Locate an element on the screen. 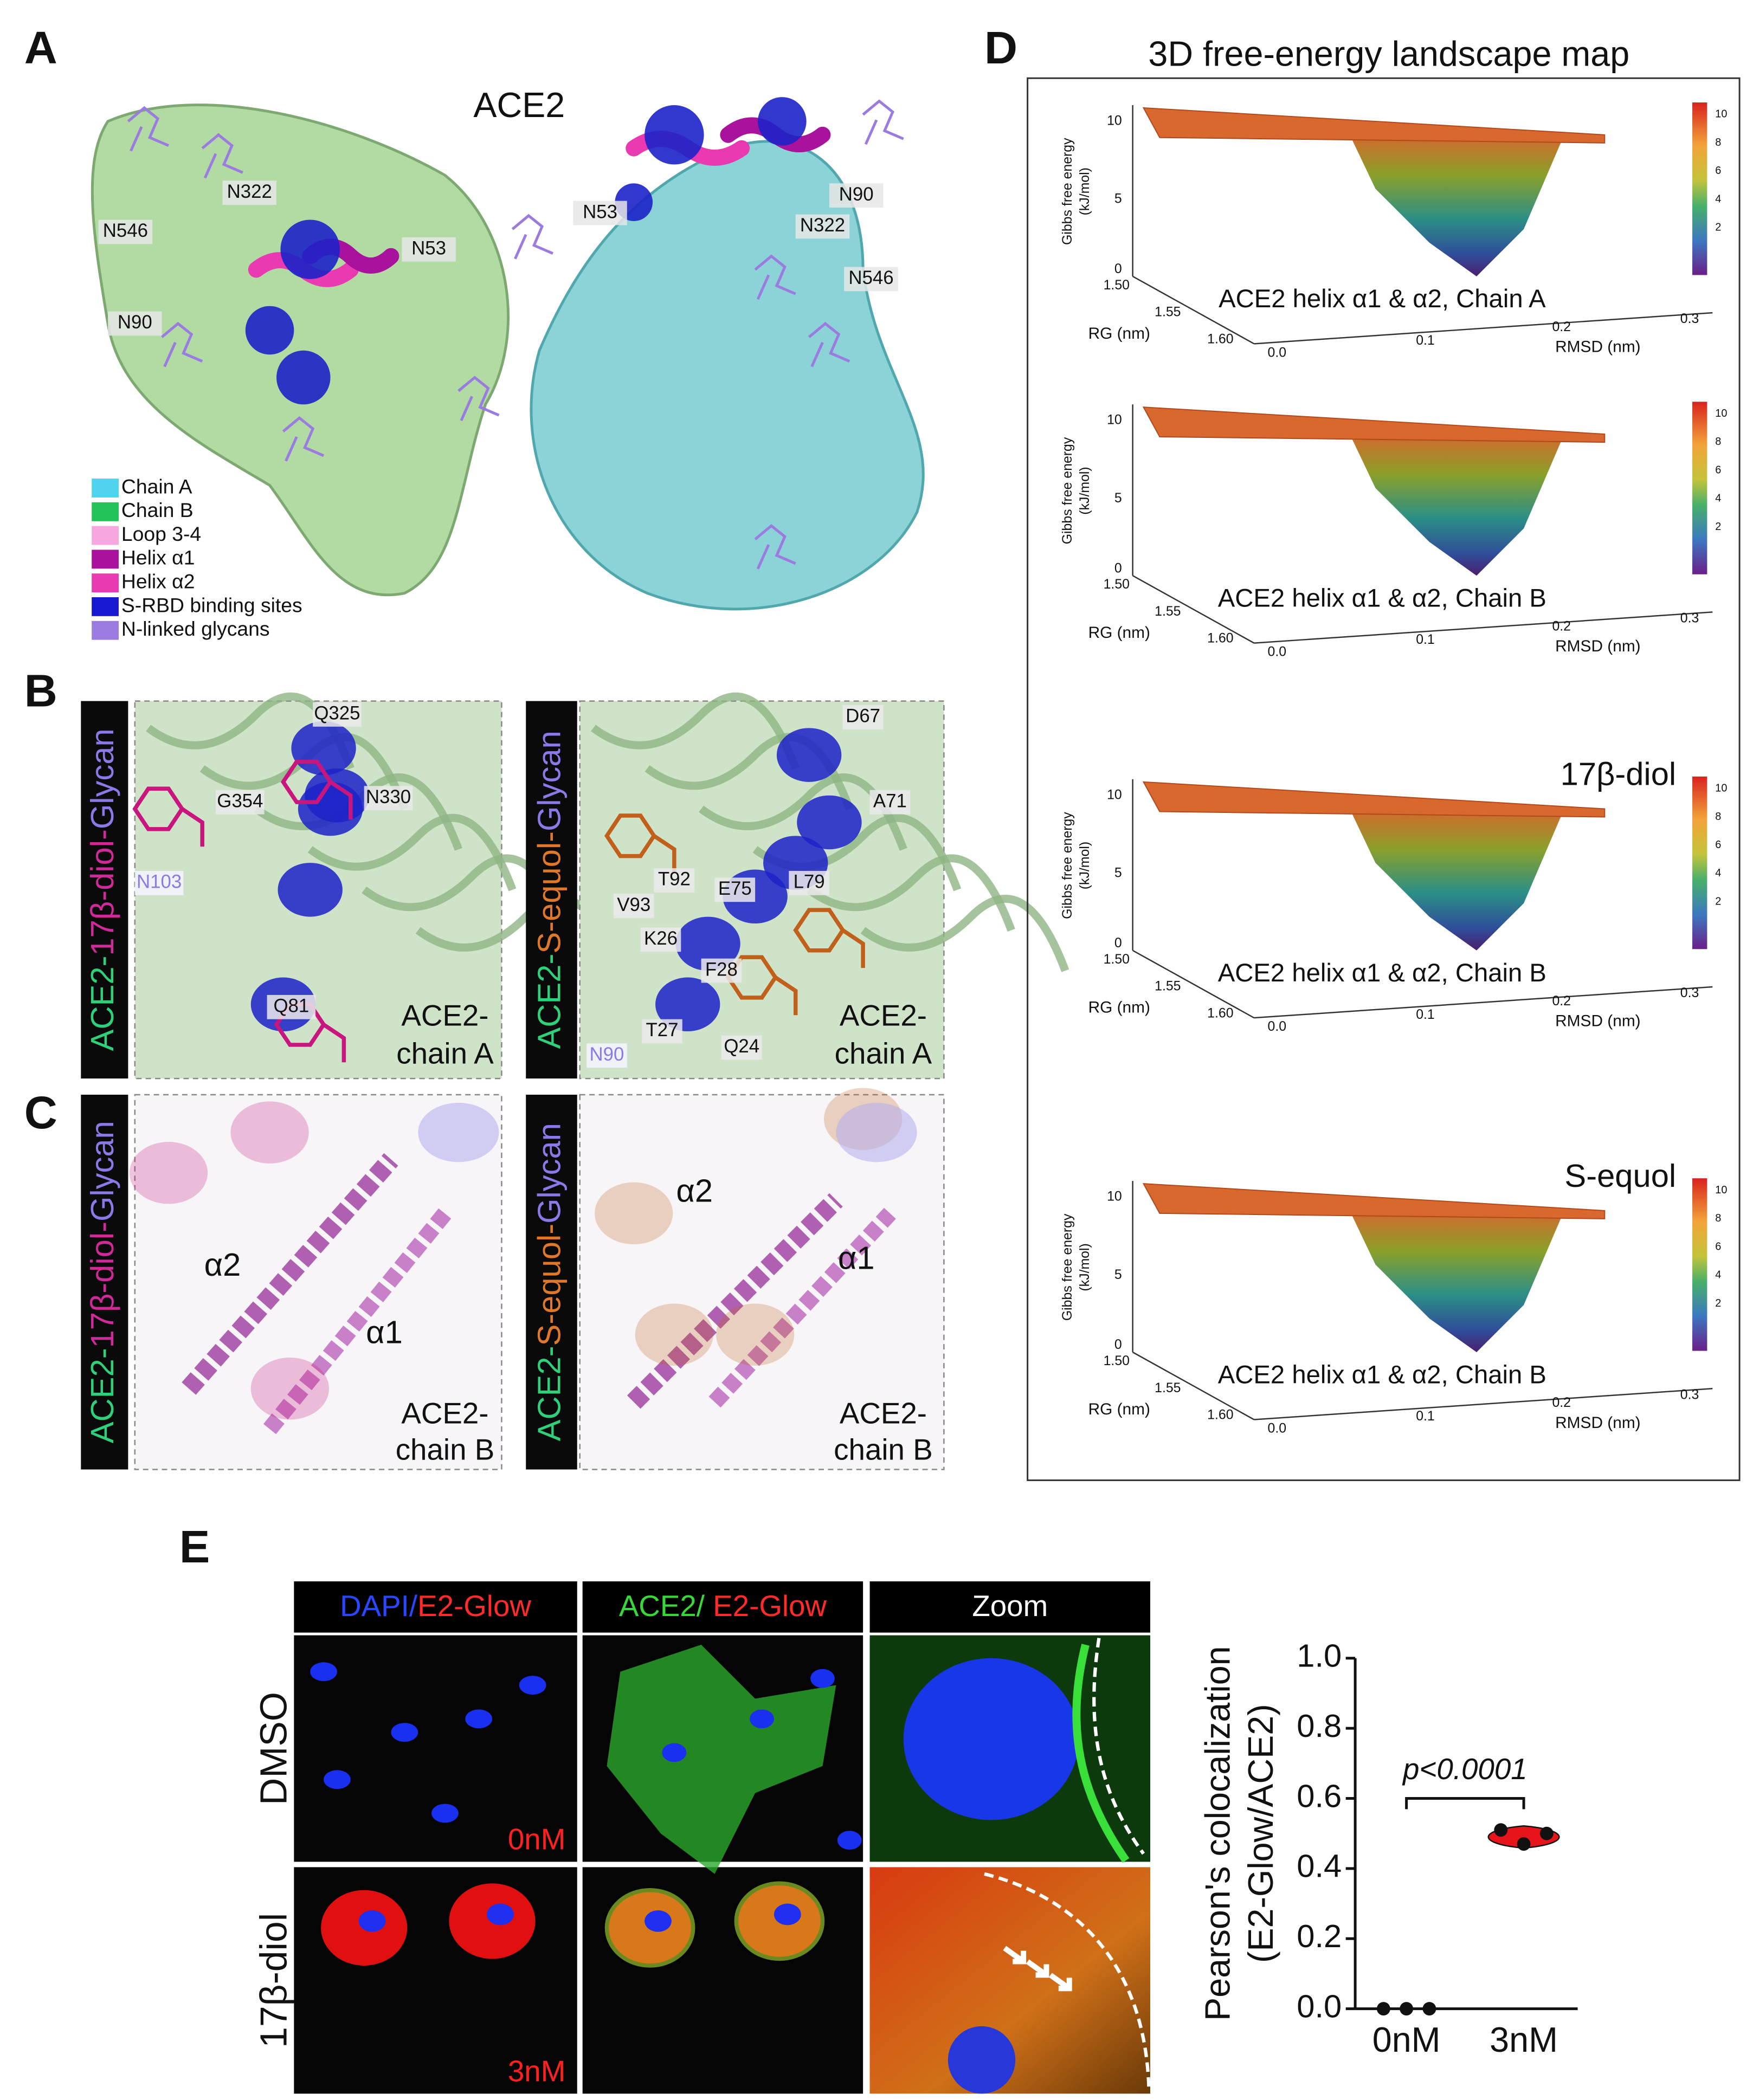 The image size is (1753, 2100). x-tick-label: 3nM is located at coordinates (1524, 2040).